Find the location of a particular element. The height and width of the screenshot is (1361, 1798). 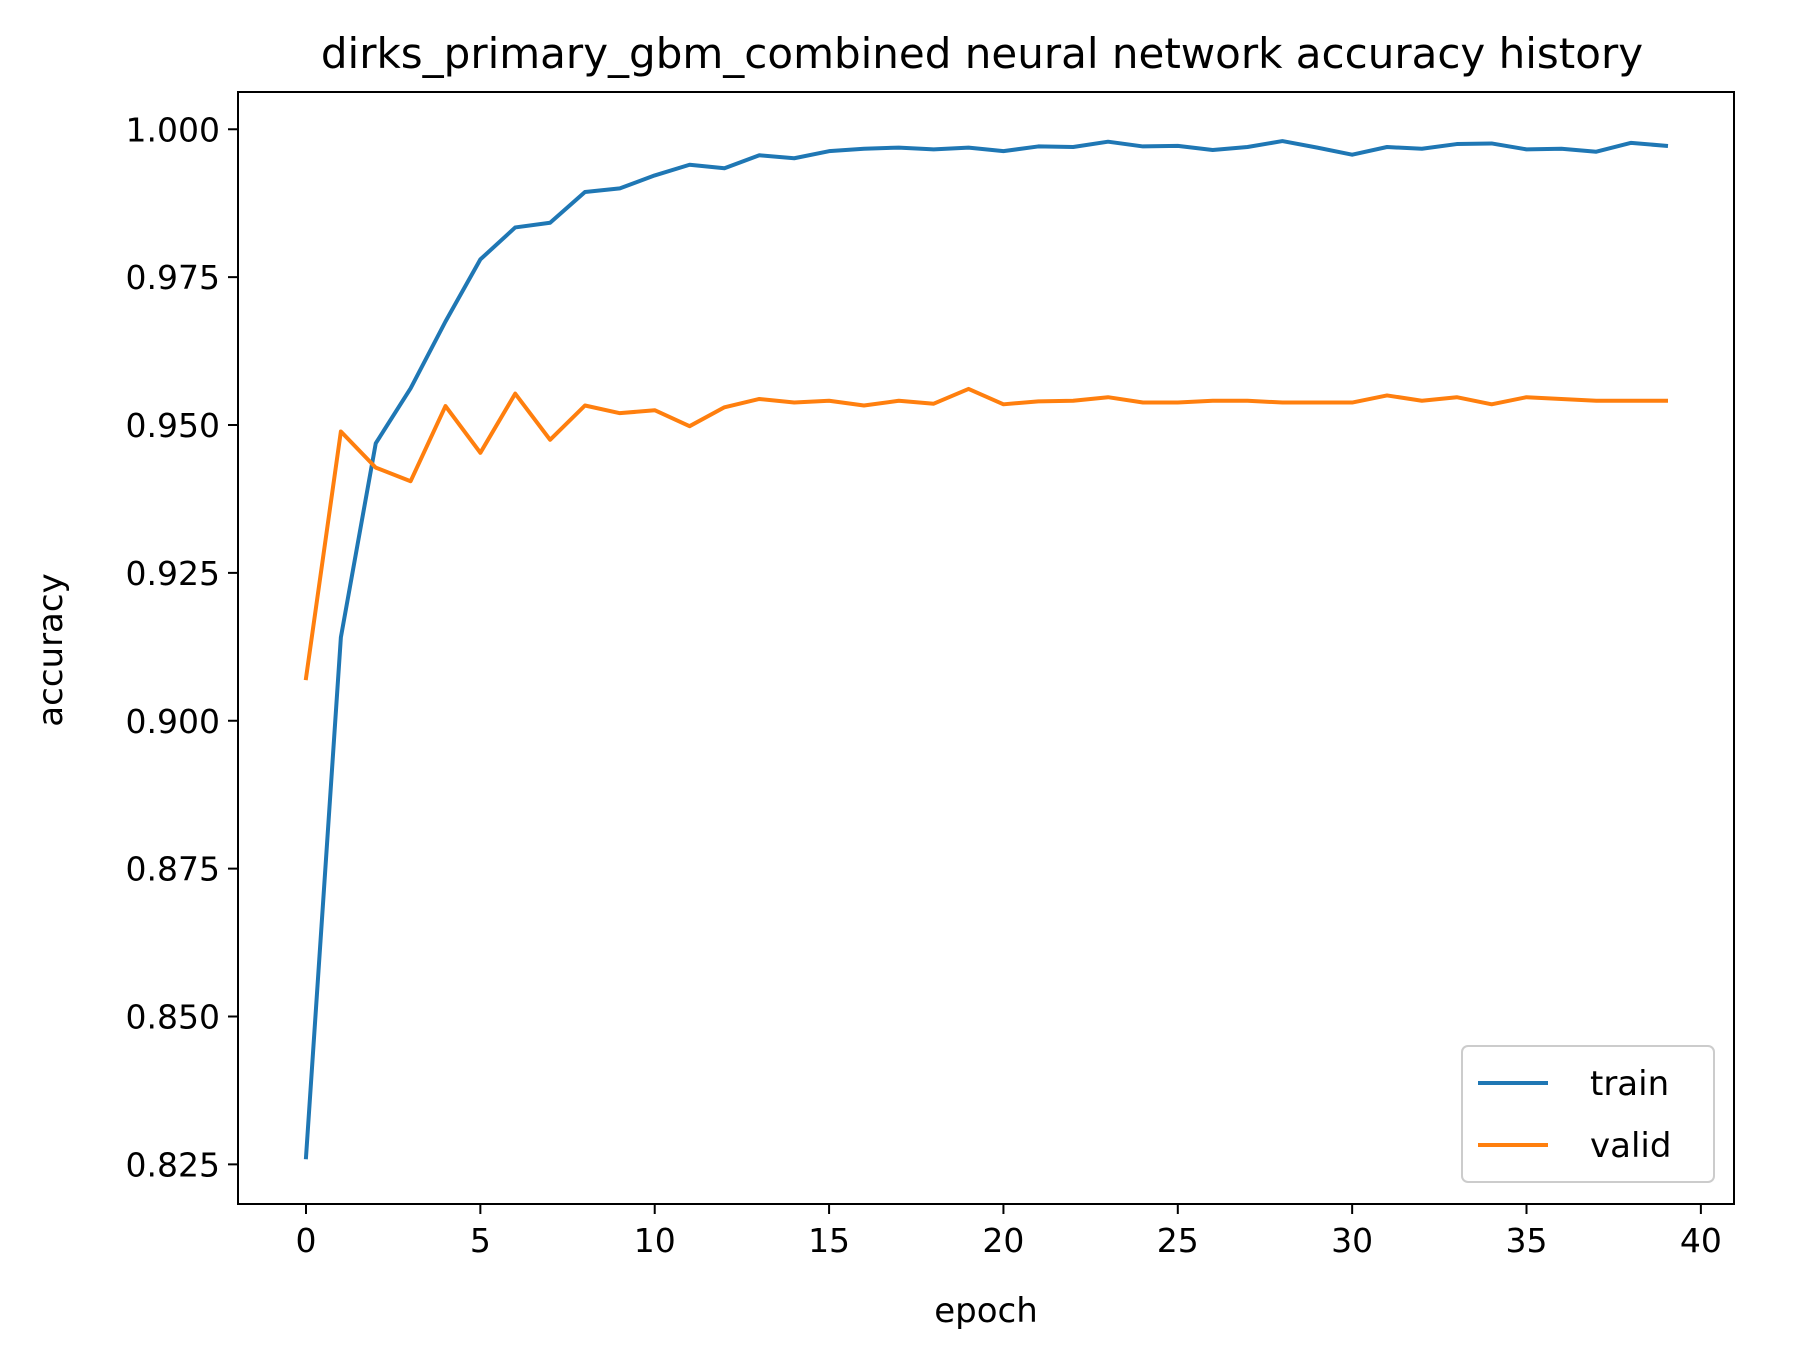

x-axis-ticks: 0 5 10 15 20 25 30 35 40 is located at coordinates (1009, 1232).